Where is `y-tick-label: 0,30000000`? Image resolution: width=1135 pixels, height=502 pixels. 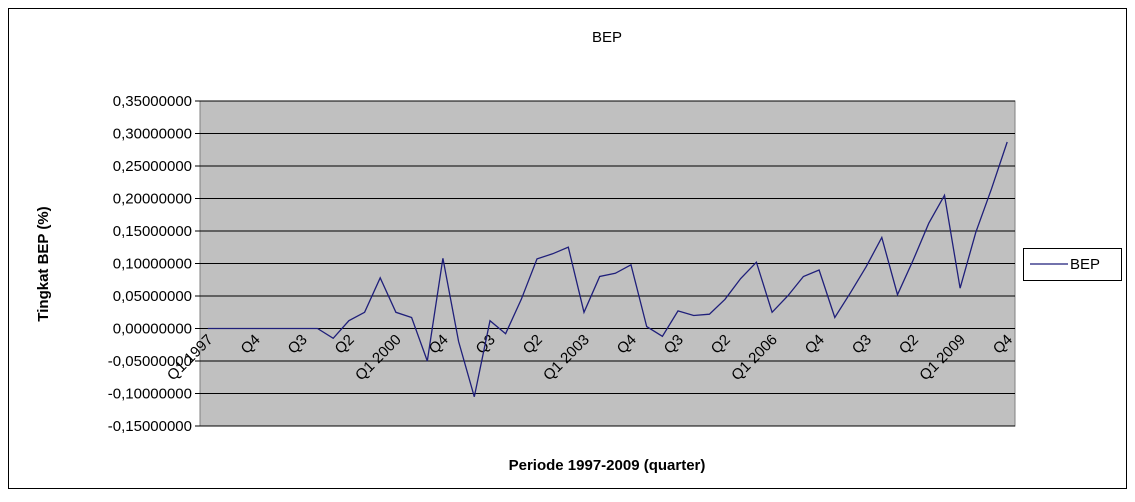
y-tick-label: 0,30000000 is located at coordinates (152, 134).